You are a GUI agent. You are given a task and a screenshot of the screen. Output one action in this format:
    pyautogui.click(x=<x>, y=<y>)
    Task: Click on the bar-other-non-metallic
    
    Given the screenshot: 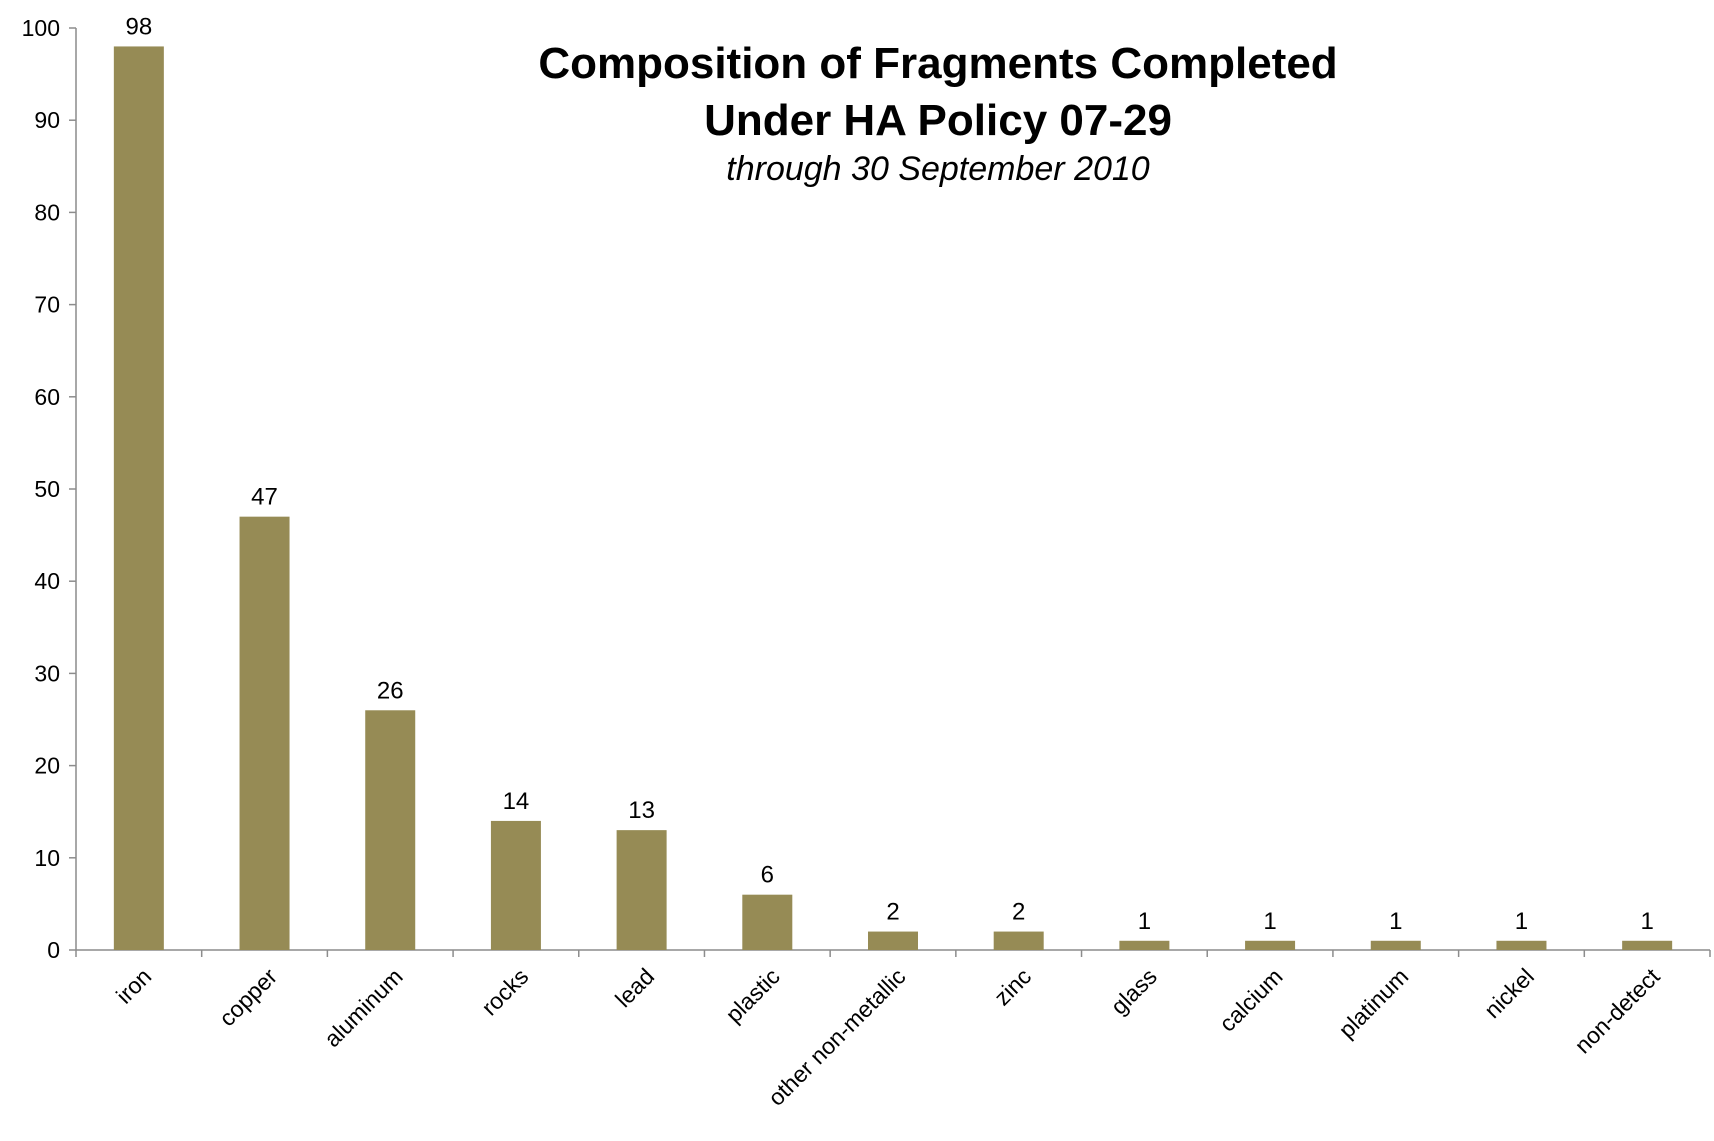 What is the action you would take?
    pyautogui.click(x=893, y=940)
    